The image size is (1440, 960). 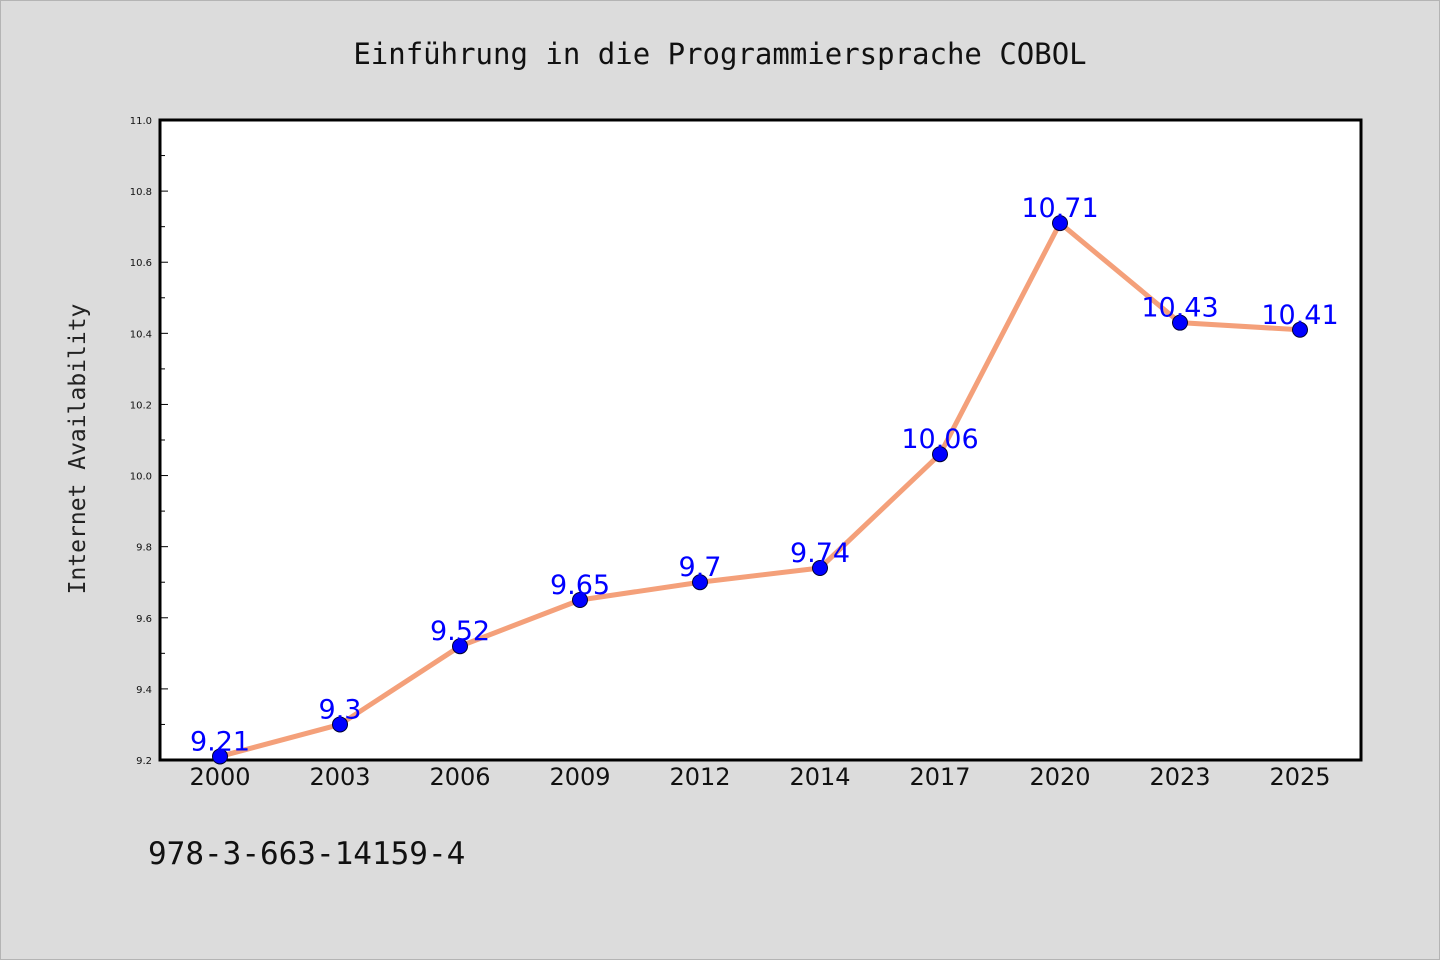 What do you see at coordinates (580, 585) in the screenshot?
I see `data-label: 9.65` at bounding box center [580, 585].